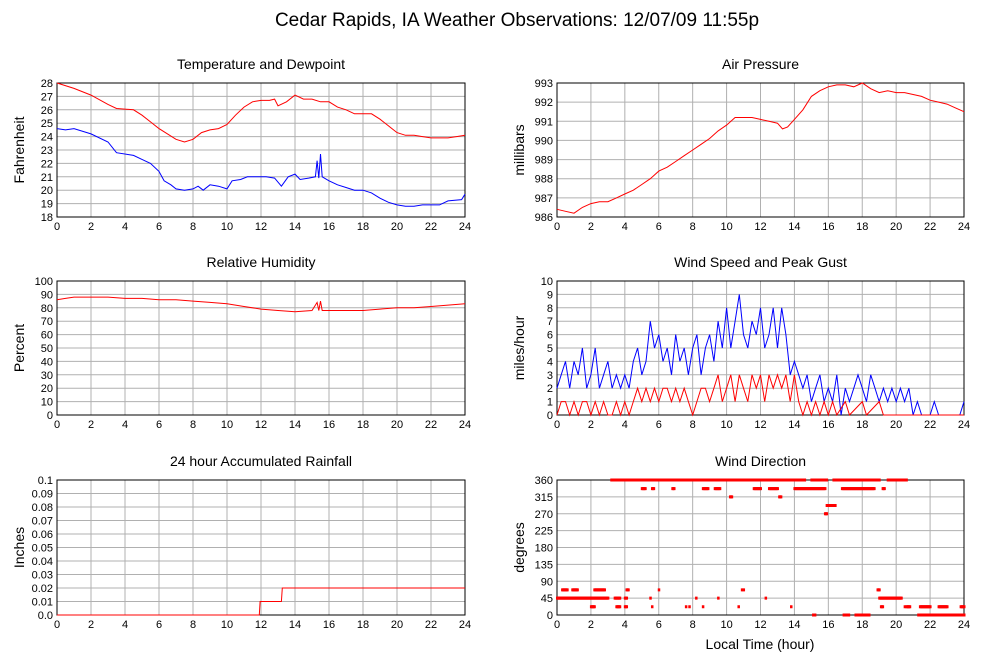  What do you see at coordinates (519, 547) in the screenshot?
I see `y-axis-label: degrees` at bounding box center [519, 547].